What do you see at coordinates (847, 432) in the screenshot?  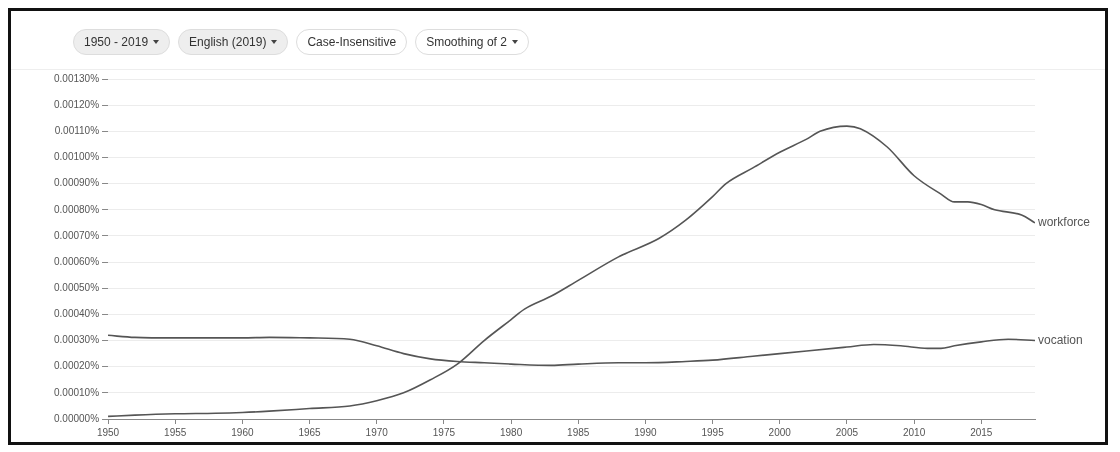 I see `x-tick-label: 2005` at bounding box center [847, 432].